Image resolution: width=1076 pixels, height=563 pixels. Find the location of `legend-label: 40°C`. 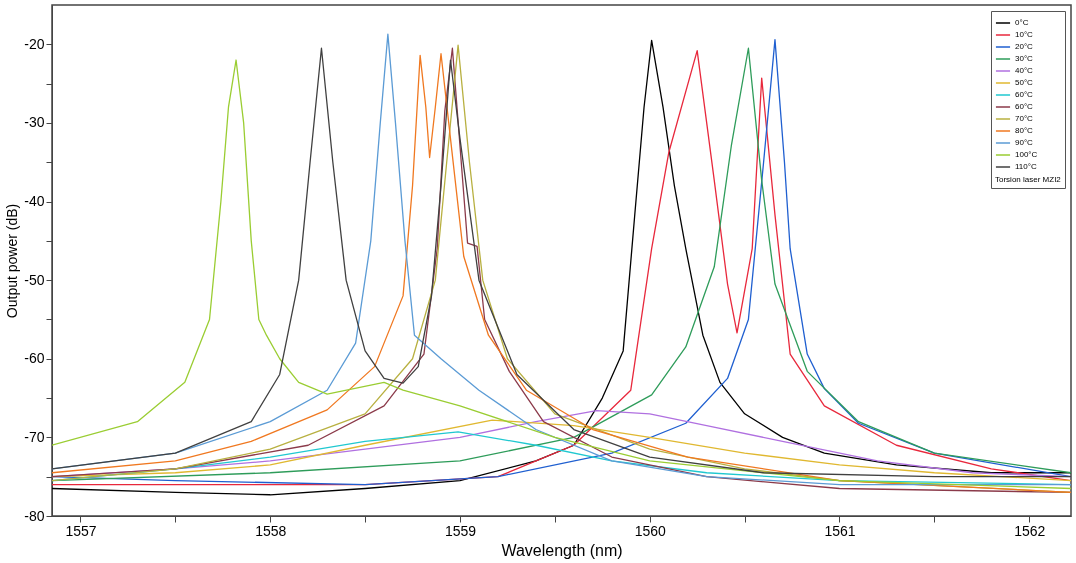

legend-label: 40°C is located at coordinates (1024, 70).